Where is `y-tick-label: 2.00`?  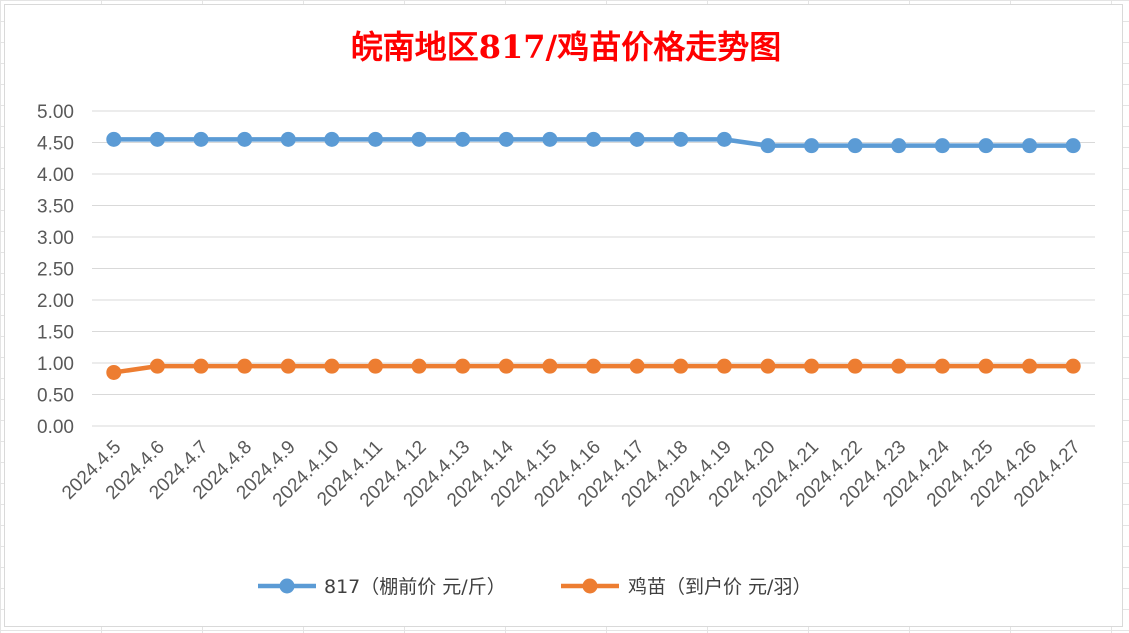 y-tick-label: 2.00 is located at coordinates (55, 301).